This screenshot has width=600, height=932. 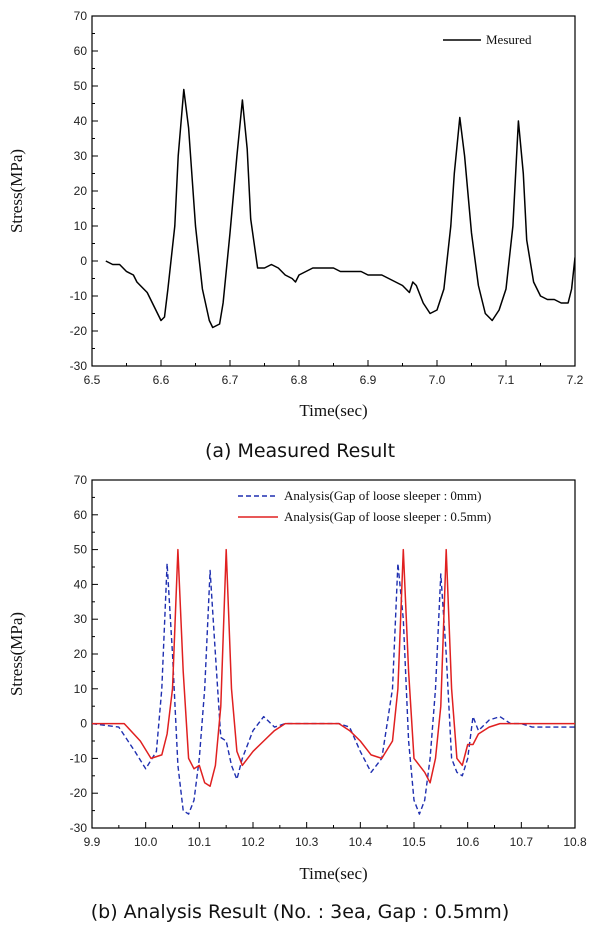 I want to click on x-tick-label: 10.4, so click(x=361, y=842).